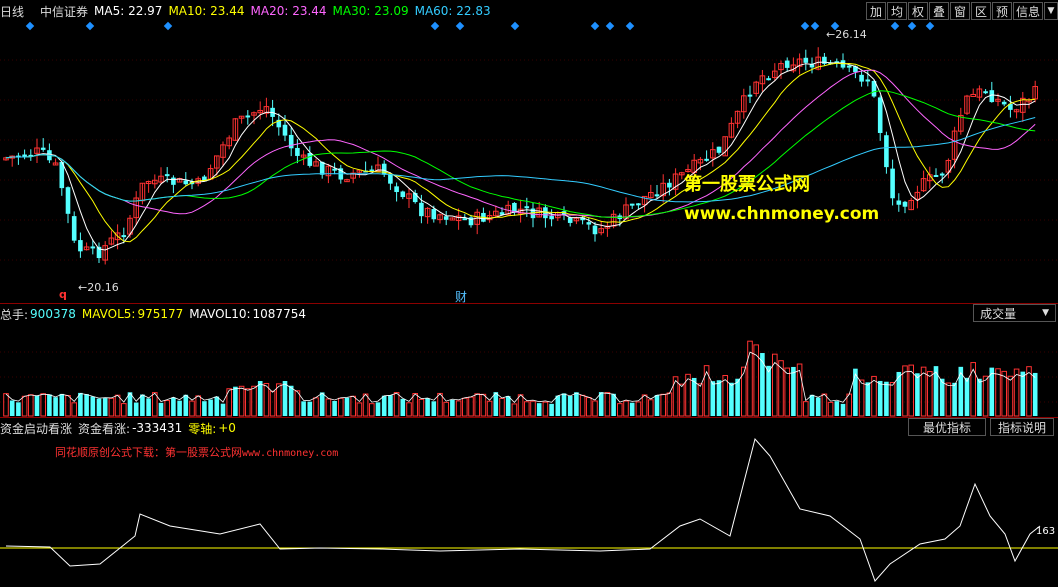 The width and height of the screenshot is (1058, 587). I want to click on indicator-help-button: 指标说明, so click(1022, 427).